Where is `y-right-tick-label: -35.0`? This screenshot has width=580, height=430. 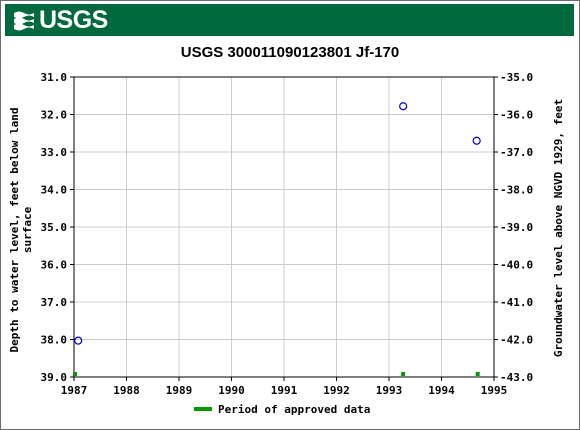
y-right-tick-label: -35.0 is located at coordinates (516, 77).